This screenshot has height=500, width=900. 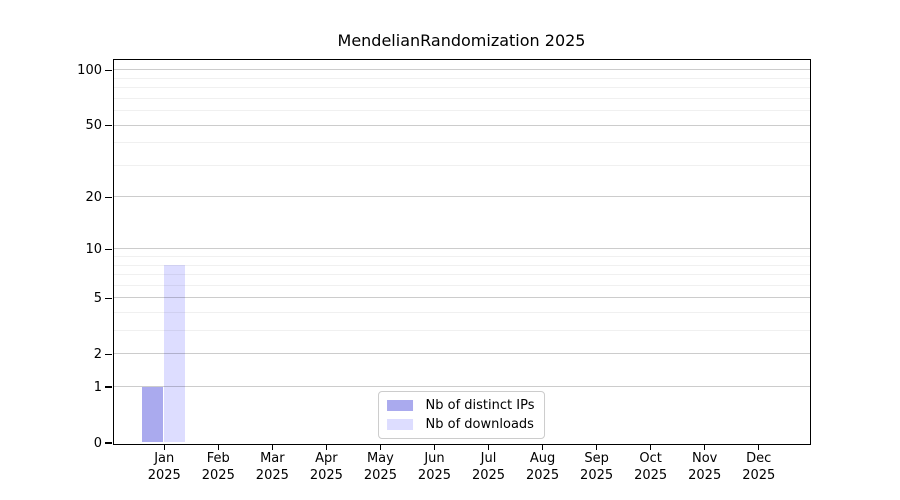 I want to click on x-tick-label: Jan 2025, so click(x=164, y=467).